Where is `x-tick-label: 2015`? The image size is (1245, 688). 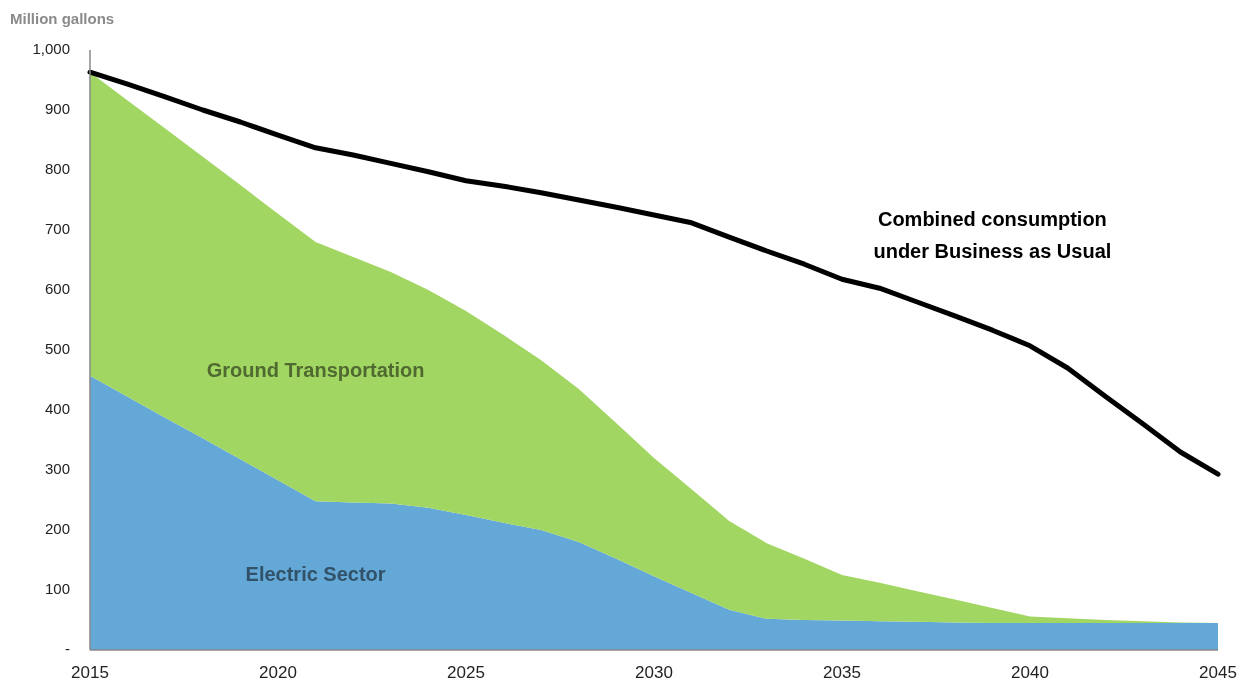 x-tick-label: 2015 is located at coordinates (90, 672).